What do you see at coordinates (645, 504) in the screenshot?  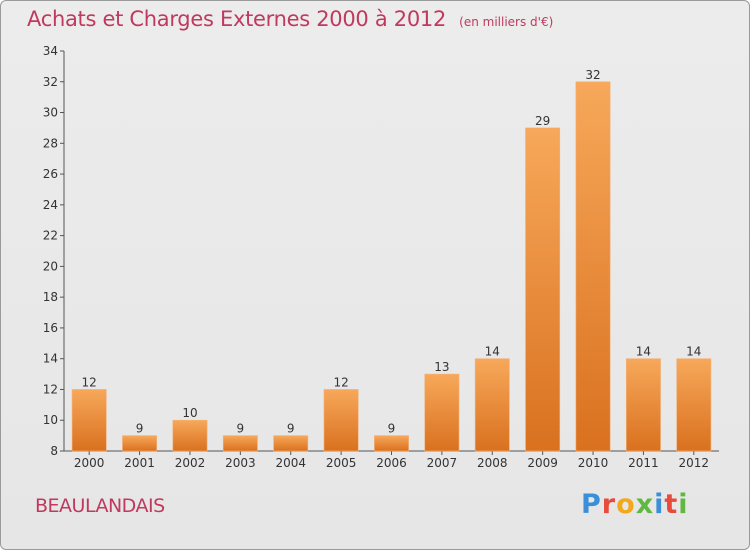 I see `logo-letter: x` at bounding box center [645, 504].